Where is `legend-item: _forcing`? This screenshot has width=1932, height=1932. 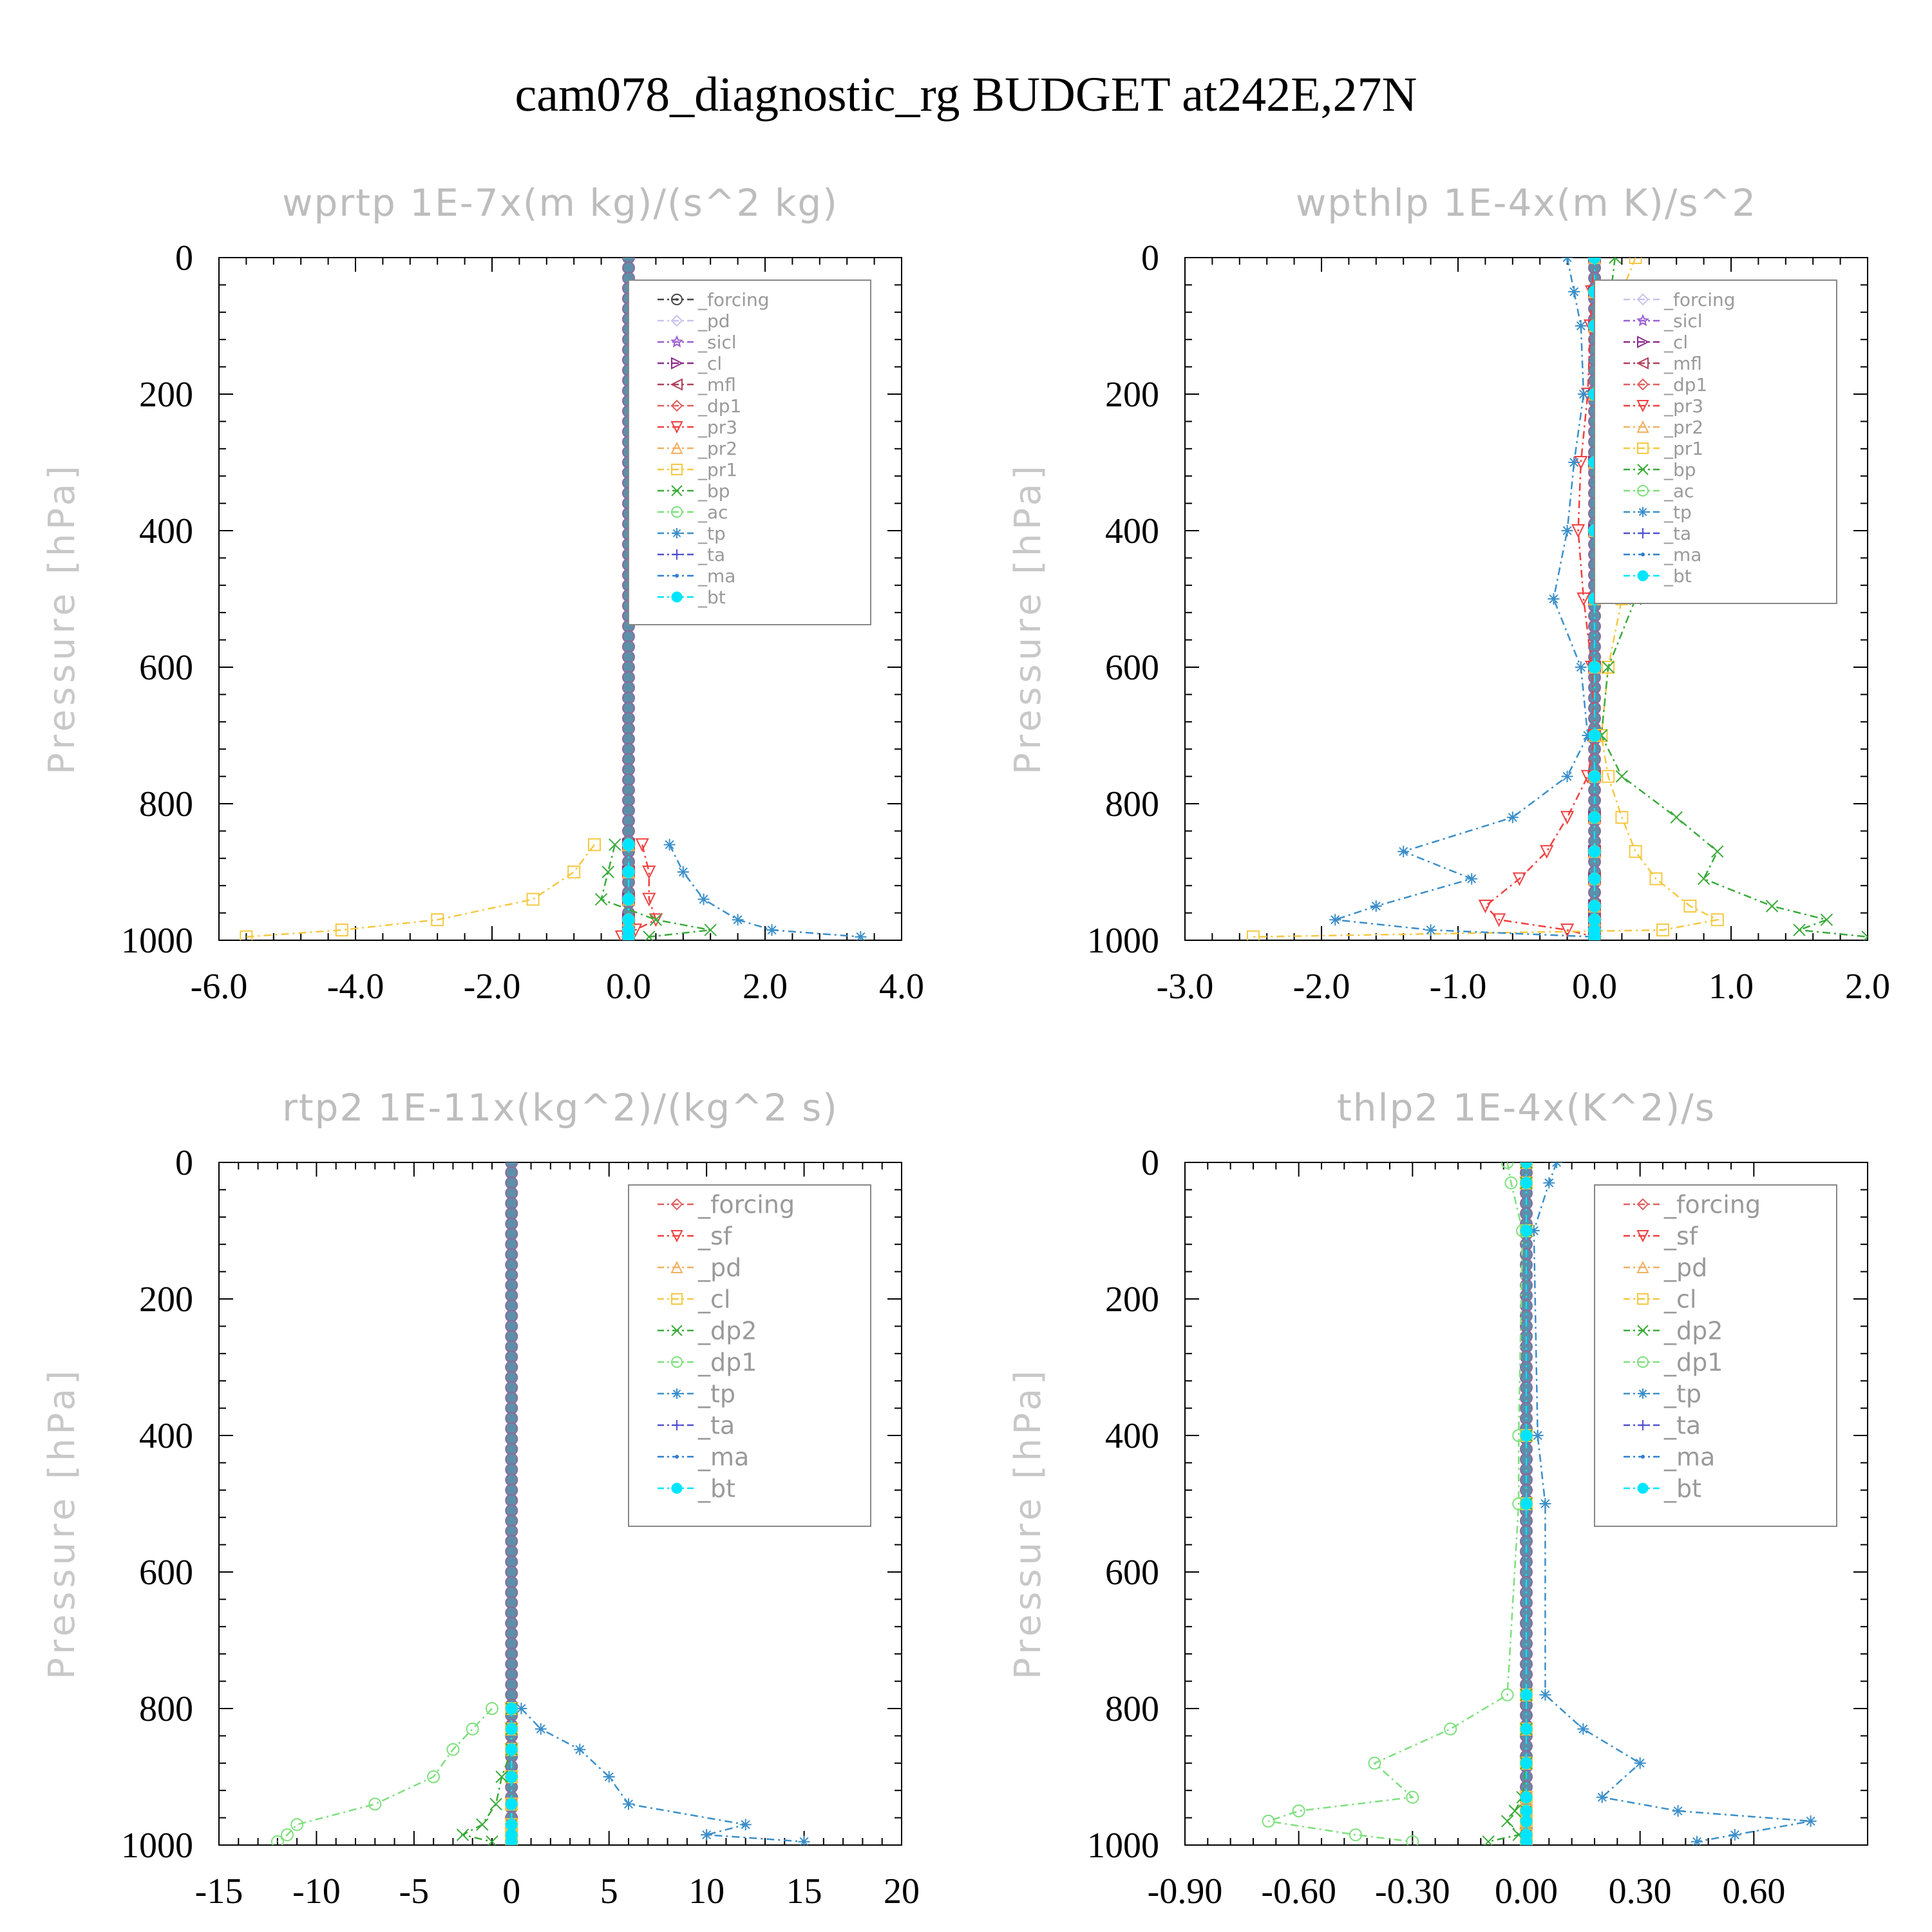 legend-item: _forcing is located at coordinates (726, 1204).